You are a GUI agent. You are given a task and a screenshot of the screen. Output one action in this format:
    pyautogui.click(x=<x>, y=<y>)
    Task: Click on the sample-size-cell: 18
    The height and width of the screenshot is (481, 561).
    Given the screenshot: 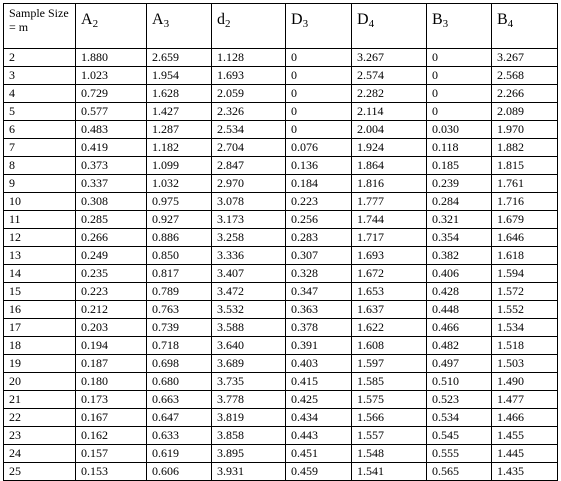 What is the action you would take?
    pyautogui.click(x=39, y=345)
    